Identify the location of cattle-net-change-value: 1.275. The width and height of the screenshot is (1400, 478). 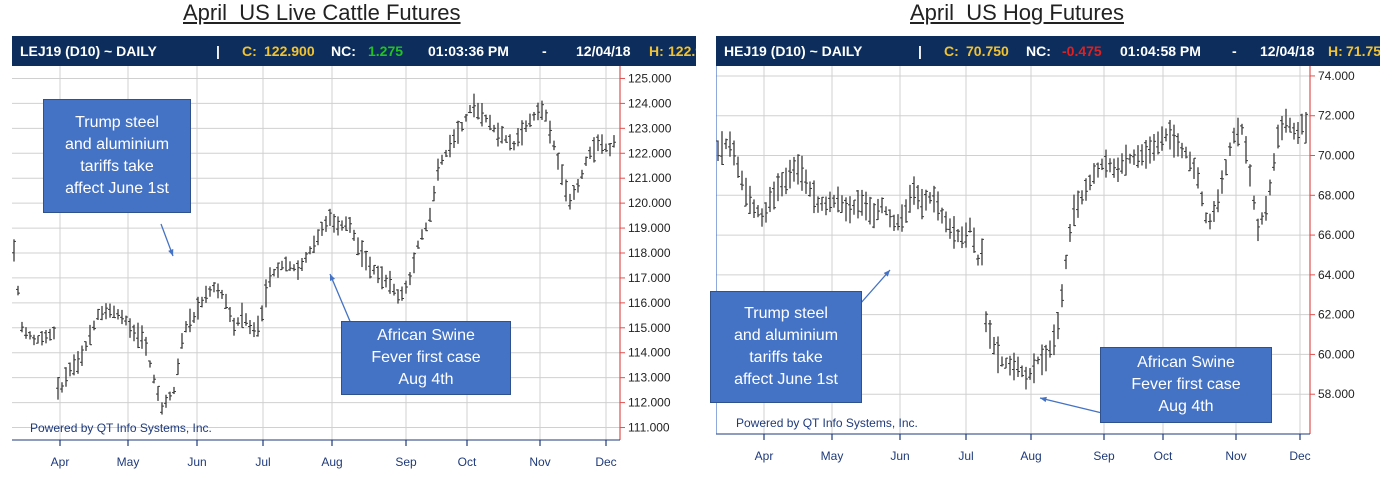
(386, 51).